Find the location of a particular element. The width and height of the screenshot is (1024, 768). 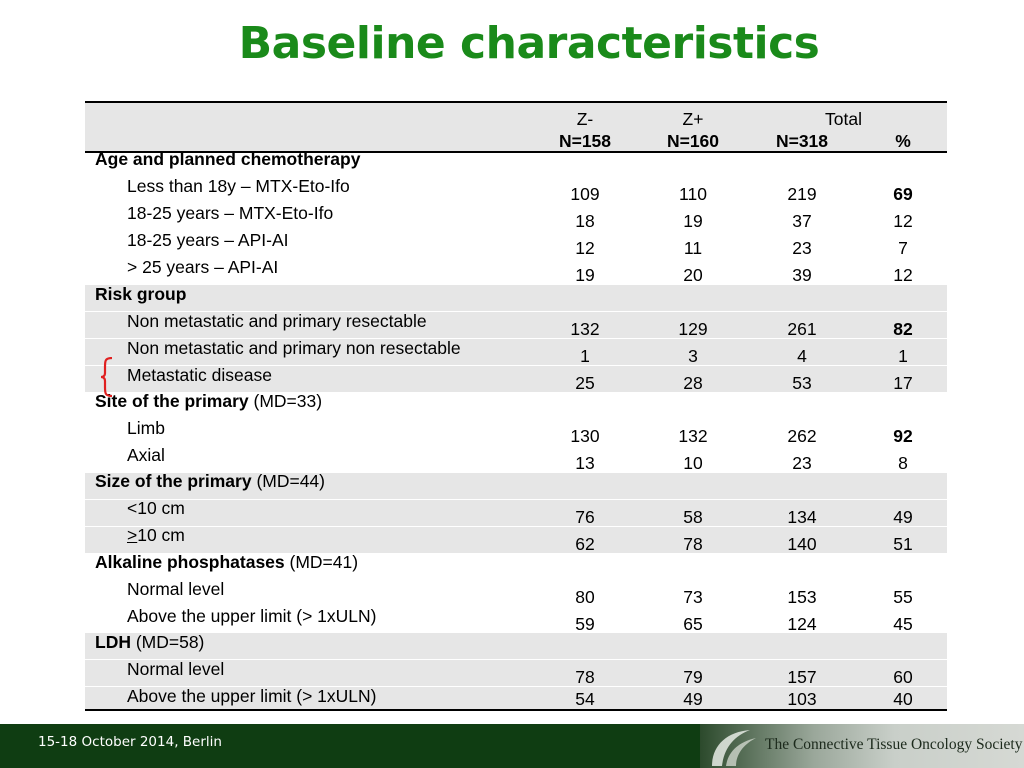

cell-zminus: 80 is located at coordinates (585, 597).